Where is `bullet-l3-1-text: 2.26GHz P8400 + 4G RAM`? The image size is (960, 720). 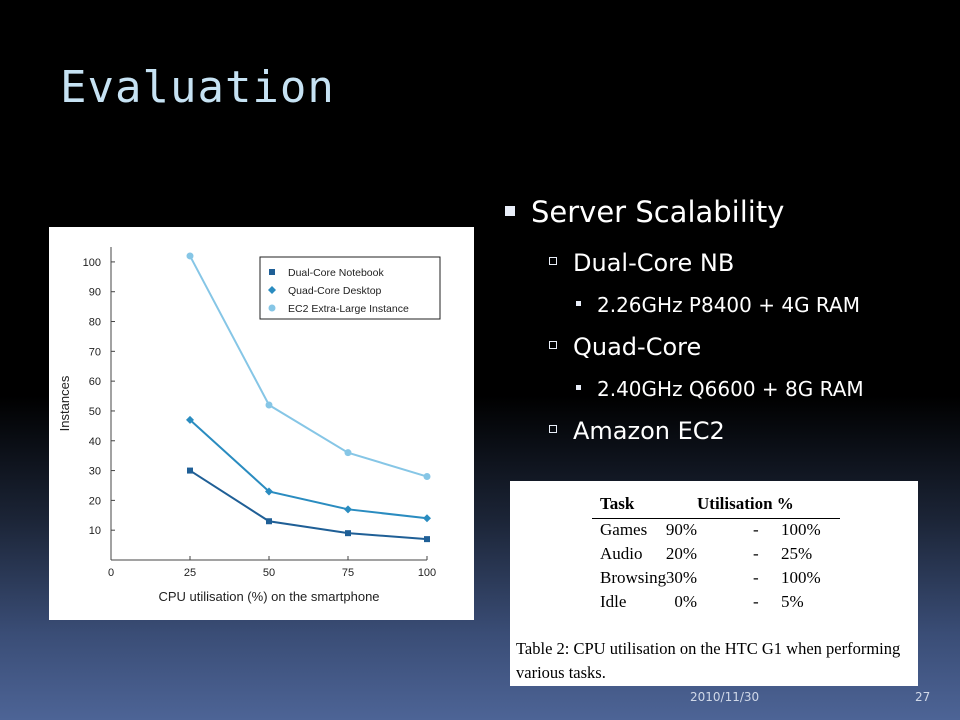
bullet-l3-1-text: 2.26GHz P8400 + 4G RAM is located at coordinates (728, 305).